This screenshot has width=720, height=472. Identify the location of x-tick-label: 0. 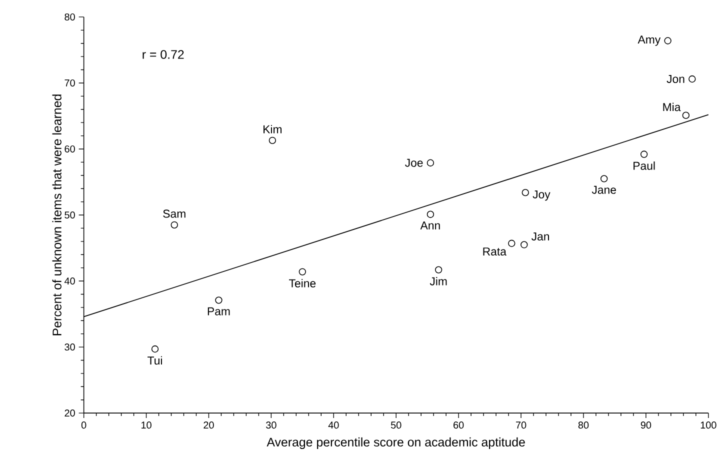
(83, 425).